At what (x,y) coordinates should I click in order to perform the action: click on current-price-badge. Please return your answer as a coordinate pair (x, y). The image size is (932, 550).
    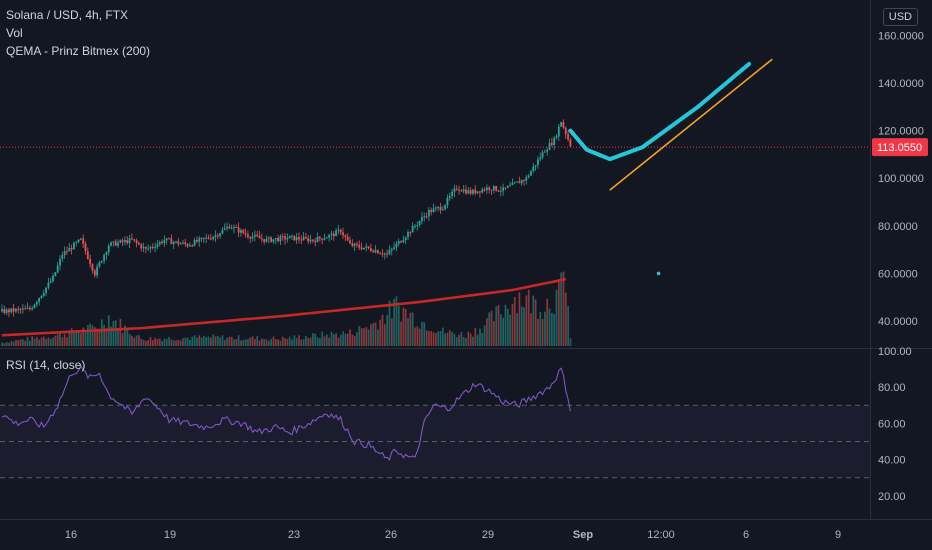
    Looking at the image, I should click on (900, 147).